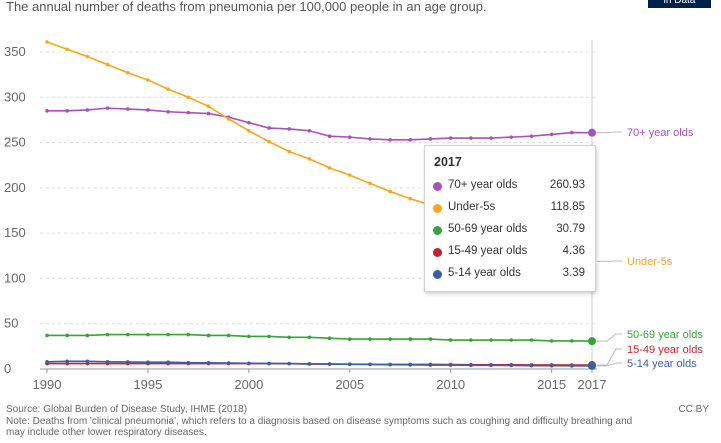 The height and width of the screenshot is (443, 721). Describe the element at coordinates (349, 384) in the screenshot. I see `x-tick-label: 2005` at that location.